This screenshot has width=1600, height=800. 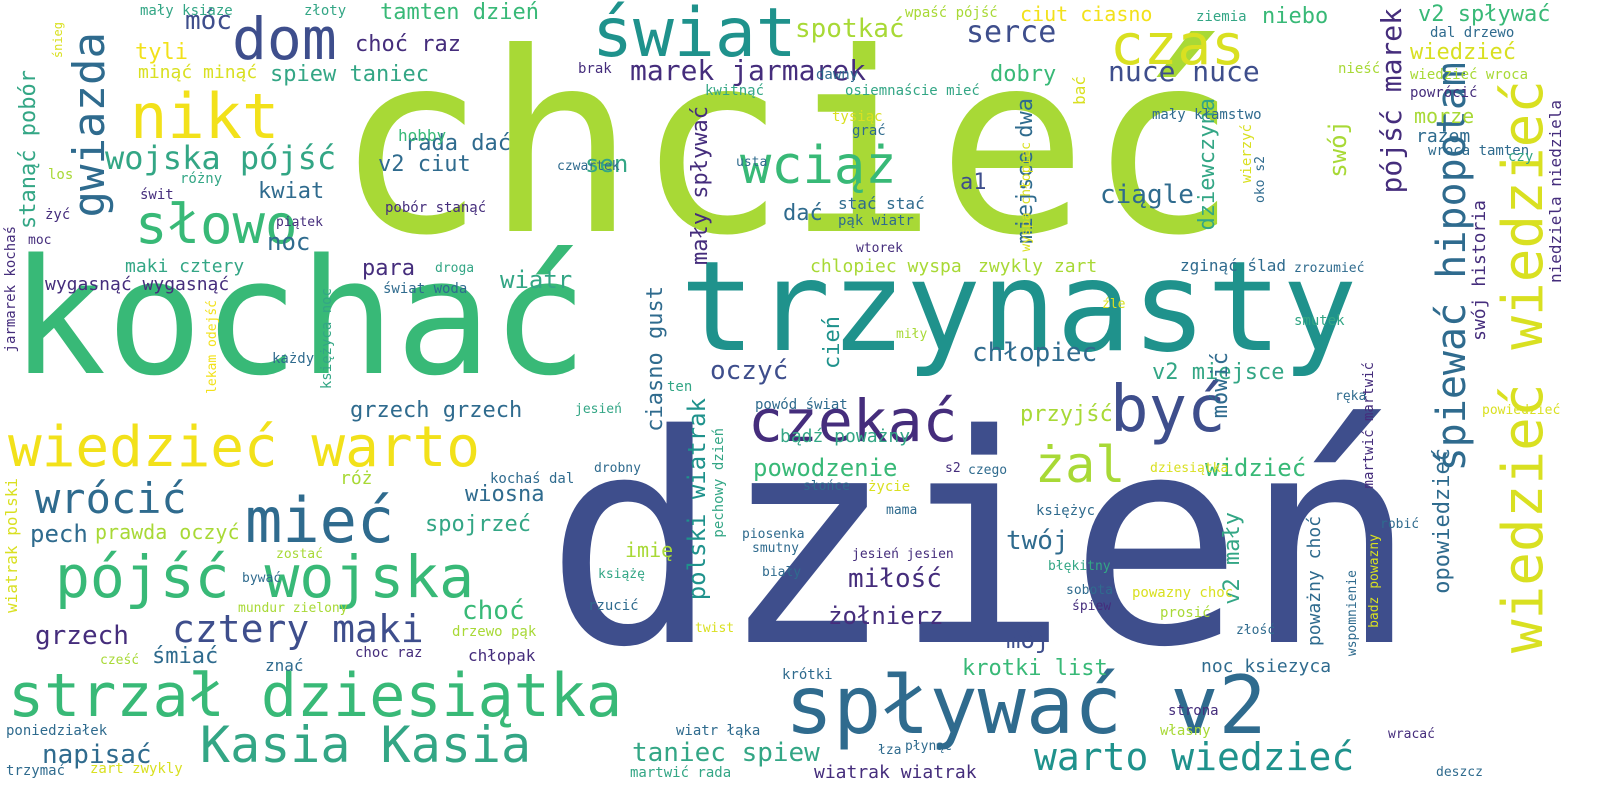 I want to click on word: widzieć, so click(x=1256, y=468).